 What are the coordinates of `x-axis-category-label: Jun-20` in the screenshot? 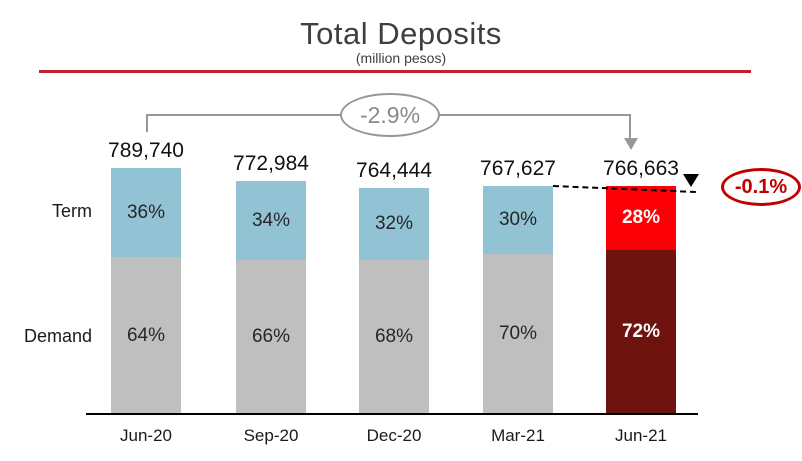 It's located at (146, 435).